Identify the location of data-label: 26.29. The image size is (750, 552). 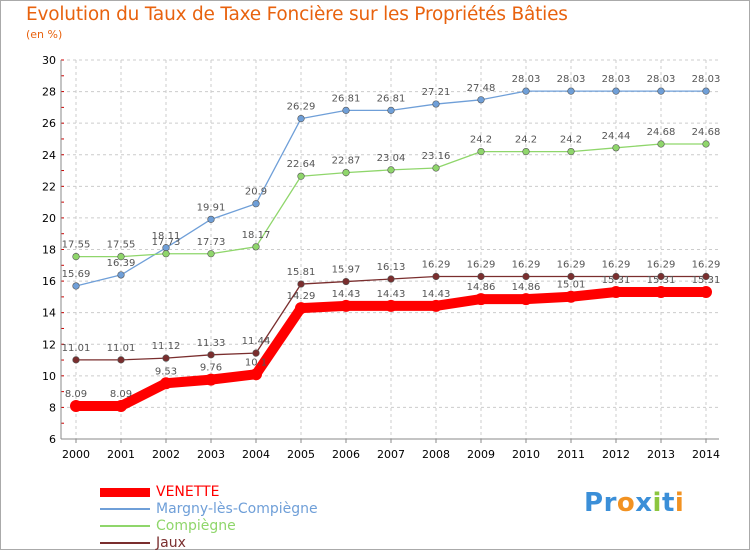
(301, 107).